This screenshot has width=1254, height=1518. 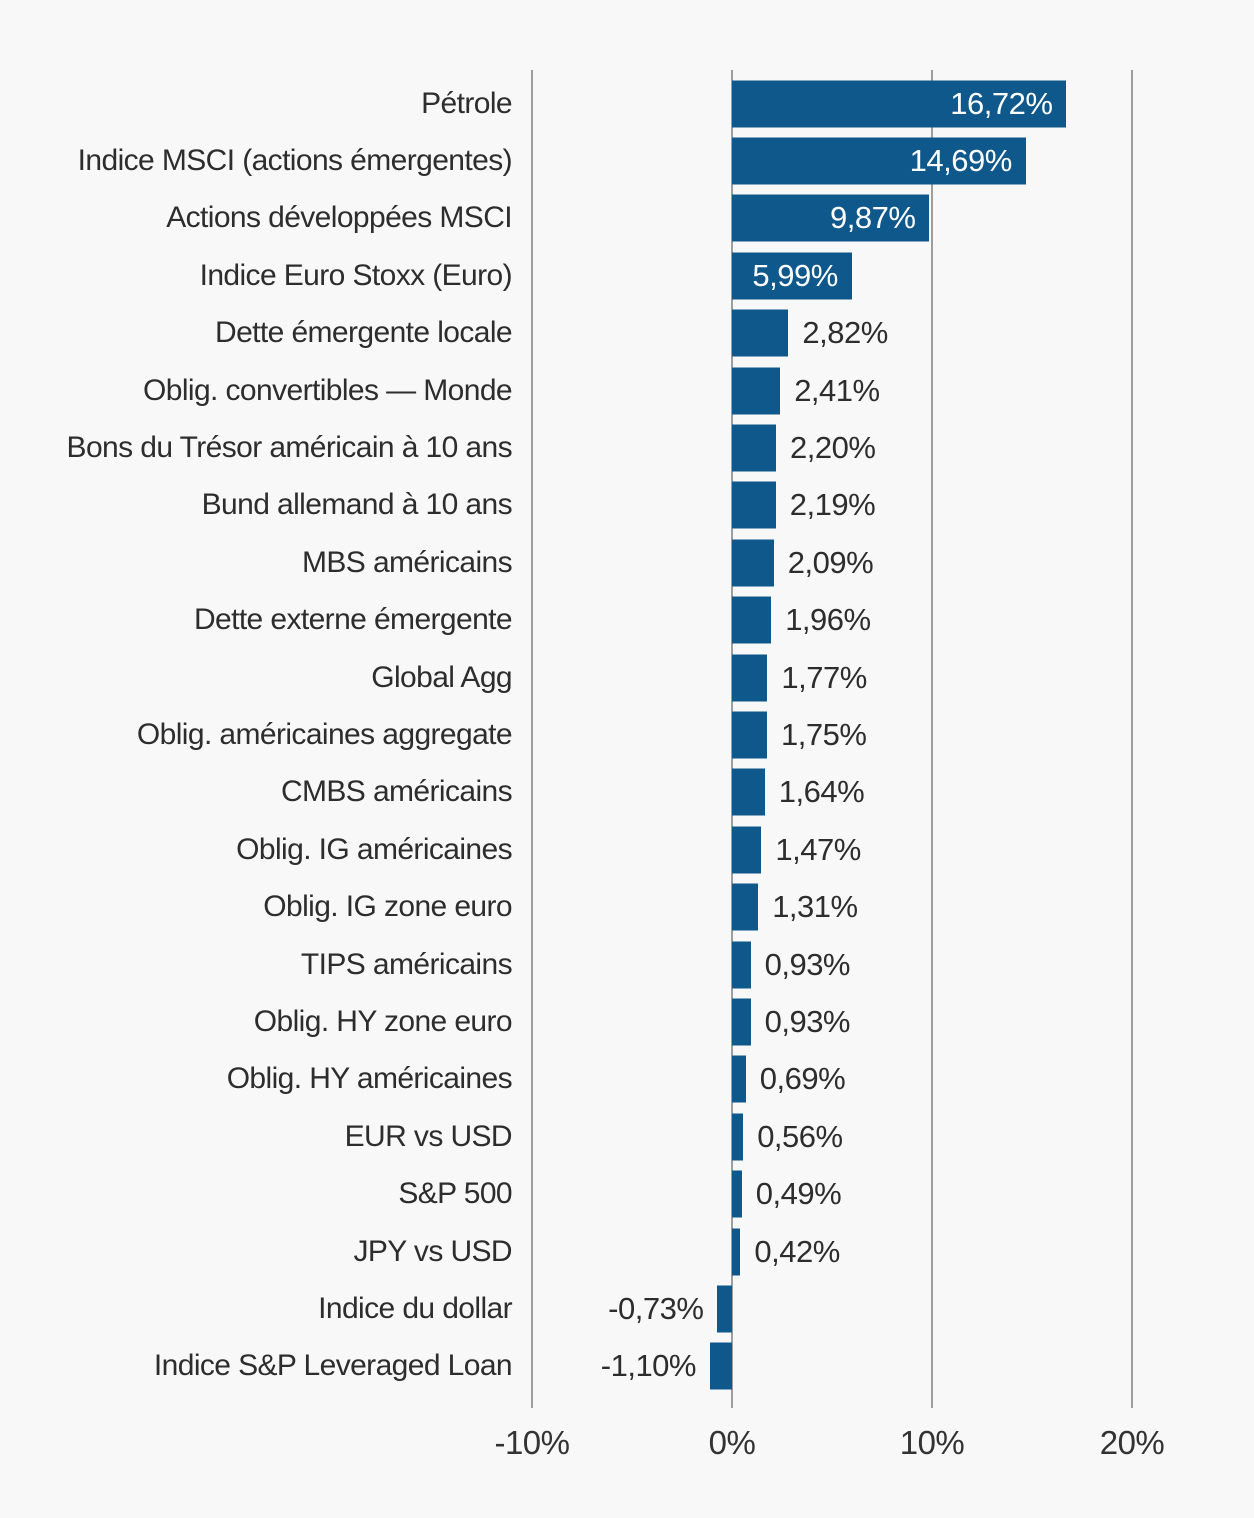 I want to click on chart-row: Indice S&P Leveraged Loan -1,10%, so click(x=627, y=1366).